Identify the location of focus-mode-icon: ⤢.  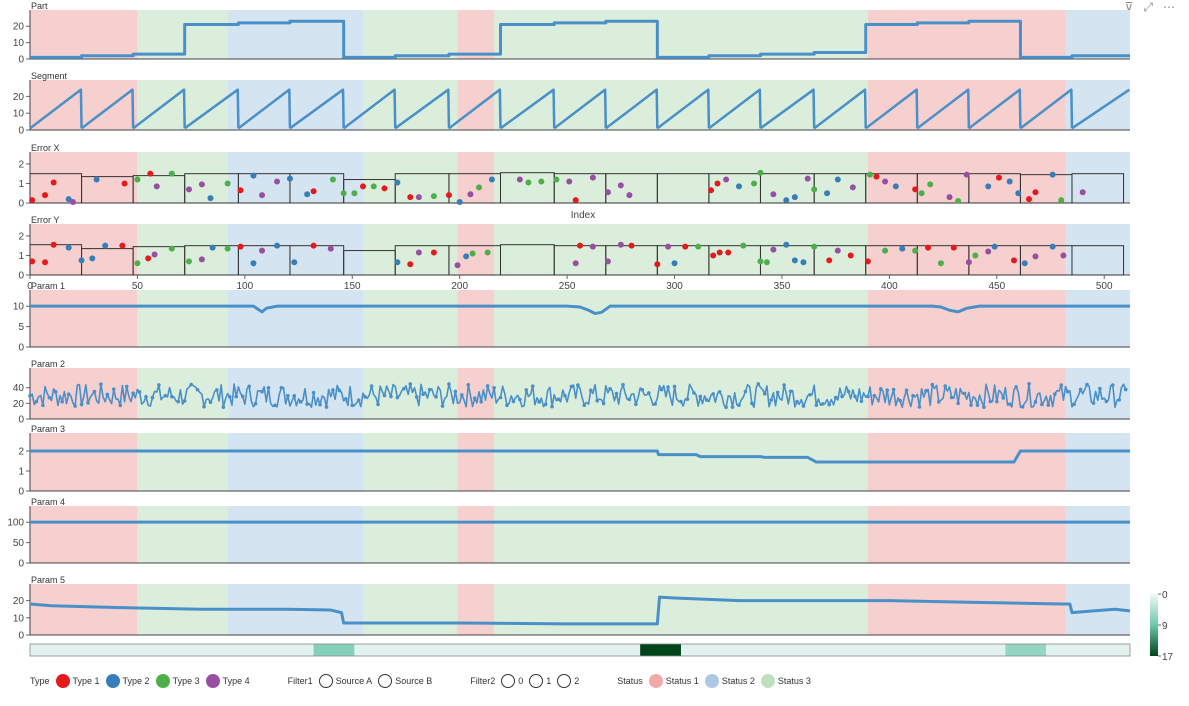
(1148, 7).